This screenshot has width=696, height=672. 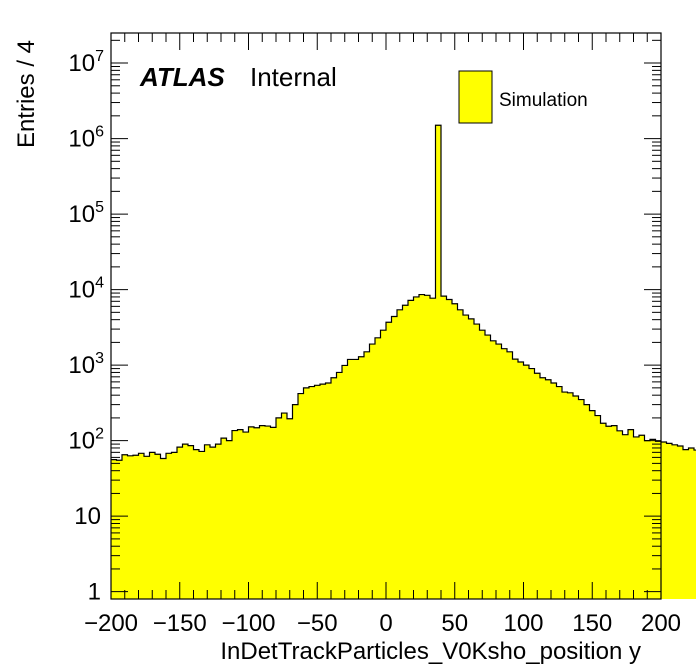 What do you see at coordinates (248, 623) in the screenshot?
I see `x-tick-label: −100` at bounding box center [248, 623].